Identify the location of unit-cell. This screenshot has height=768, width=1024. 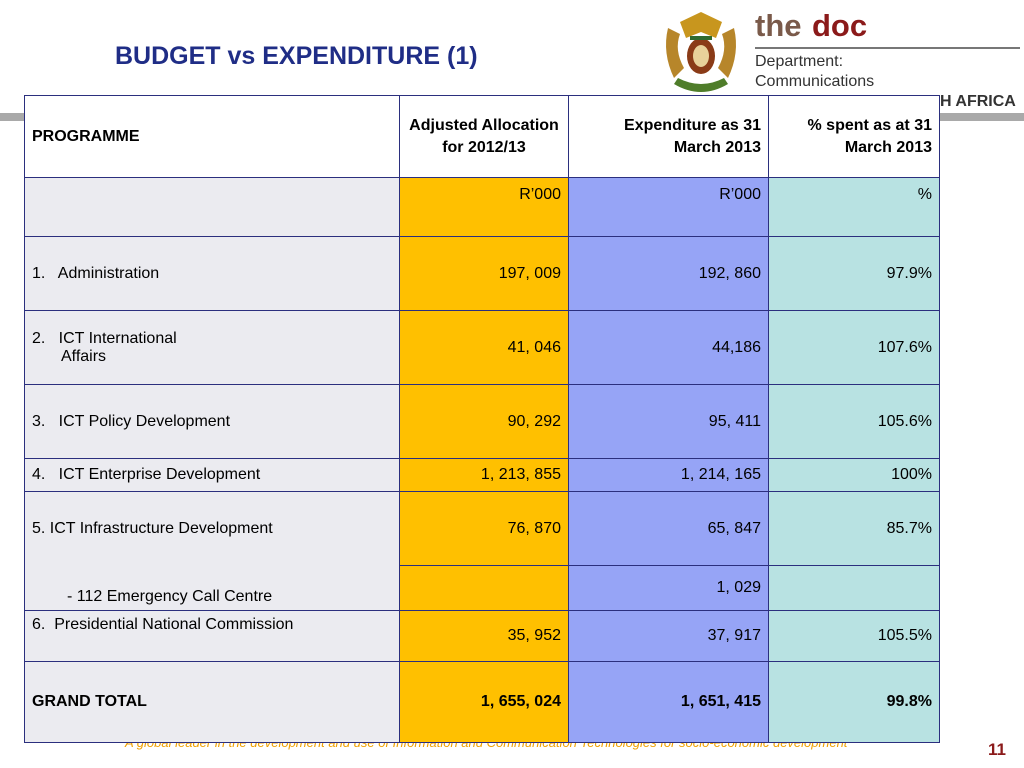
(212, 207).